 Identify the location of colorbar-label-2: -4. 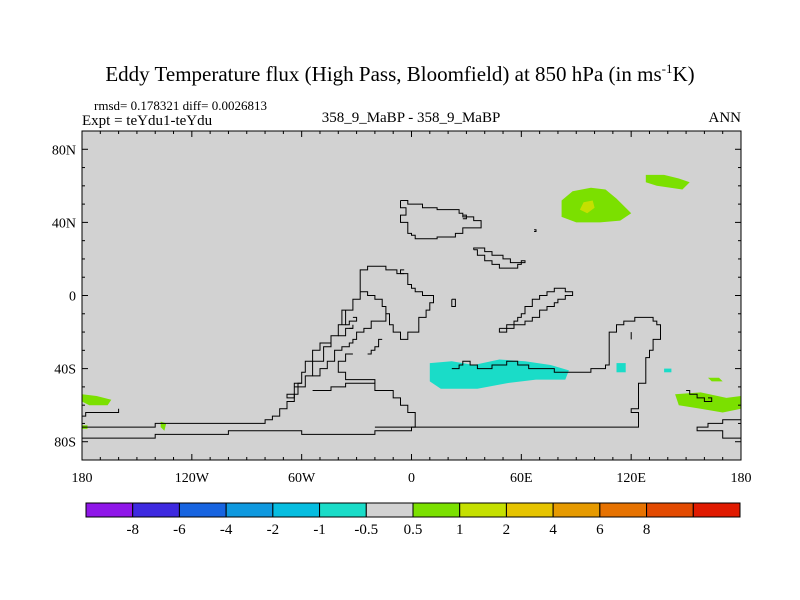
(226, 530).